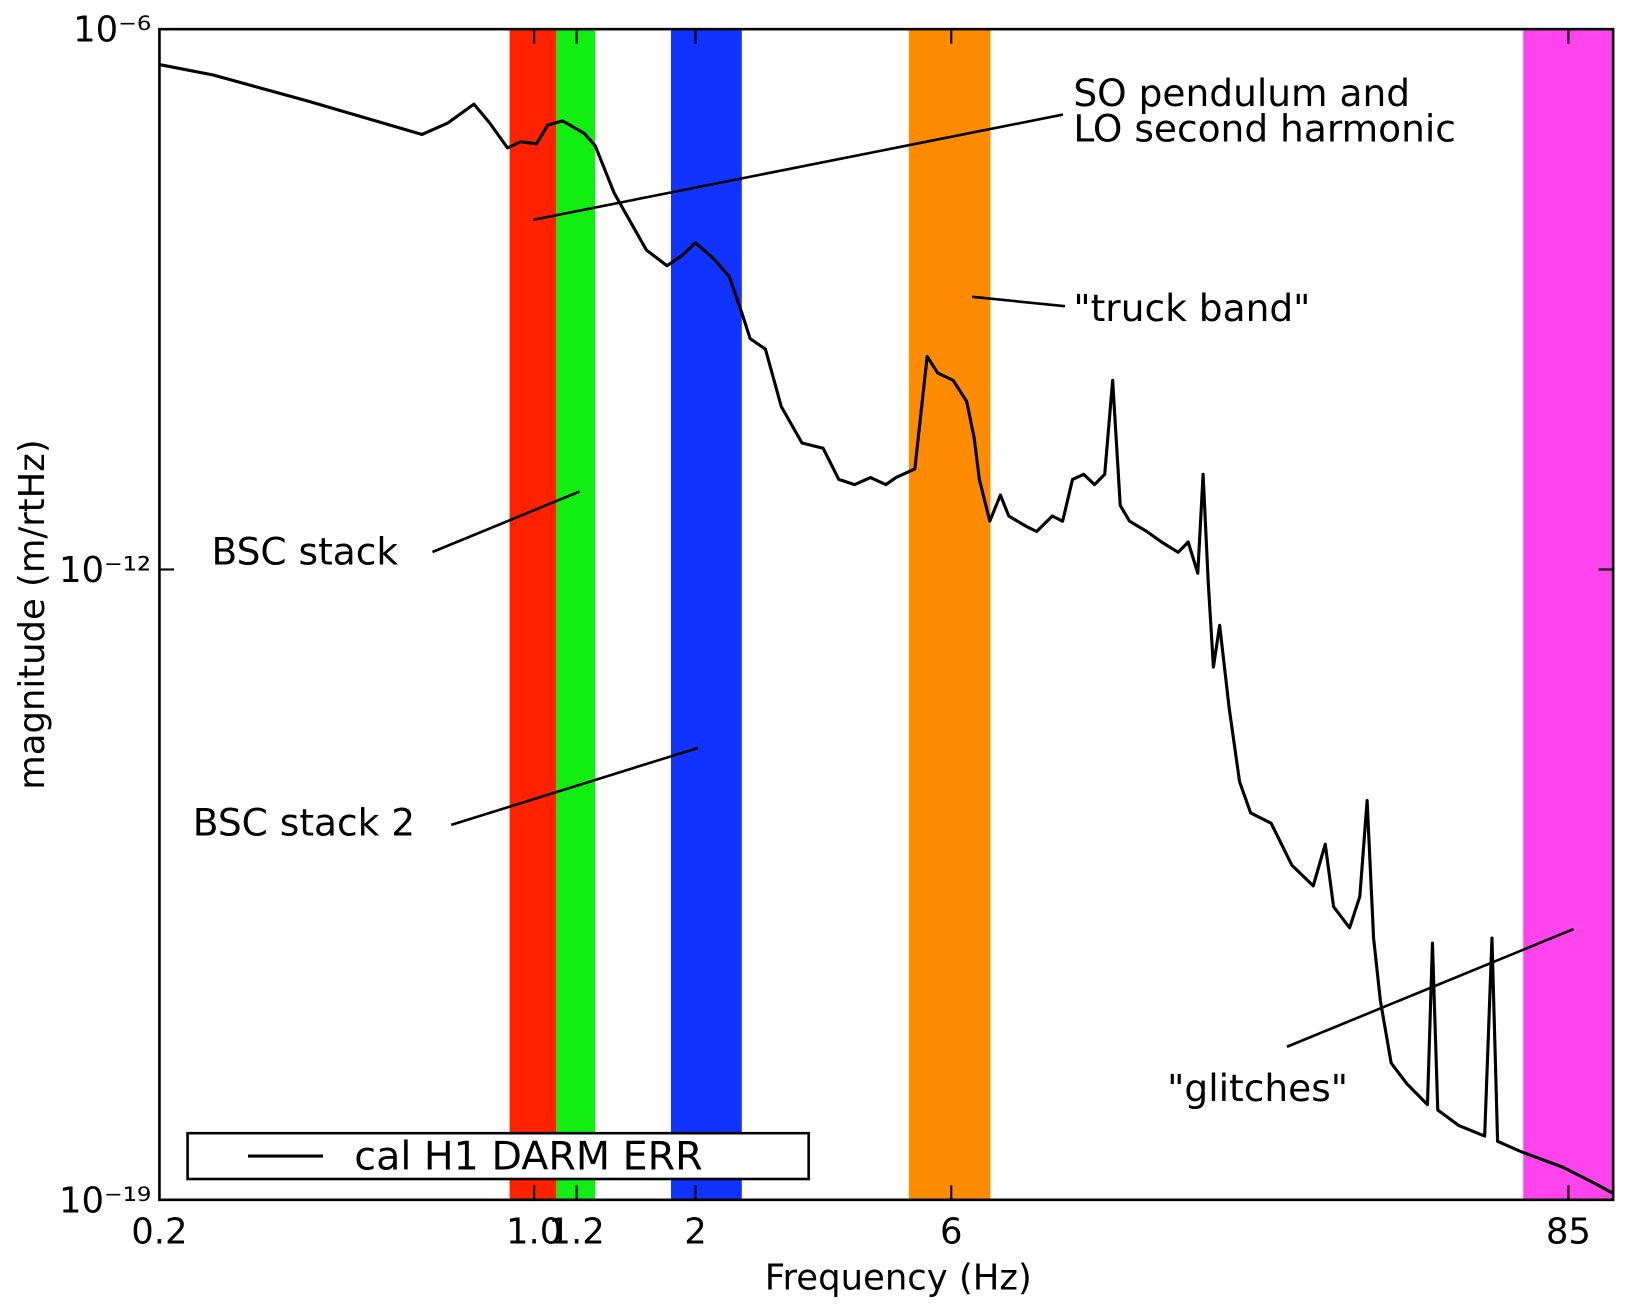 The width and height of the screenshot is (1634, 1304). Describe the element at coordinates (1257, 1088) in the screenshot. I see `annotation-text: "glitches"` at that location.